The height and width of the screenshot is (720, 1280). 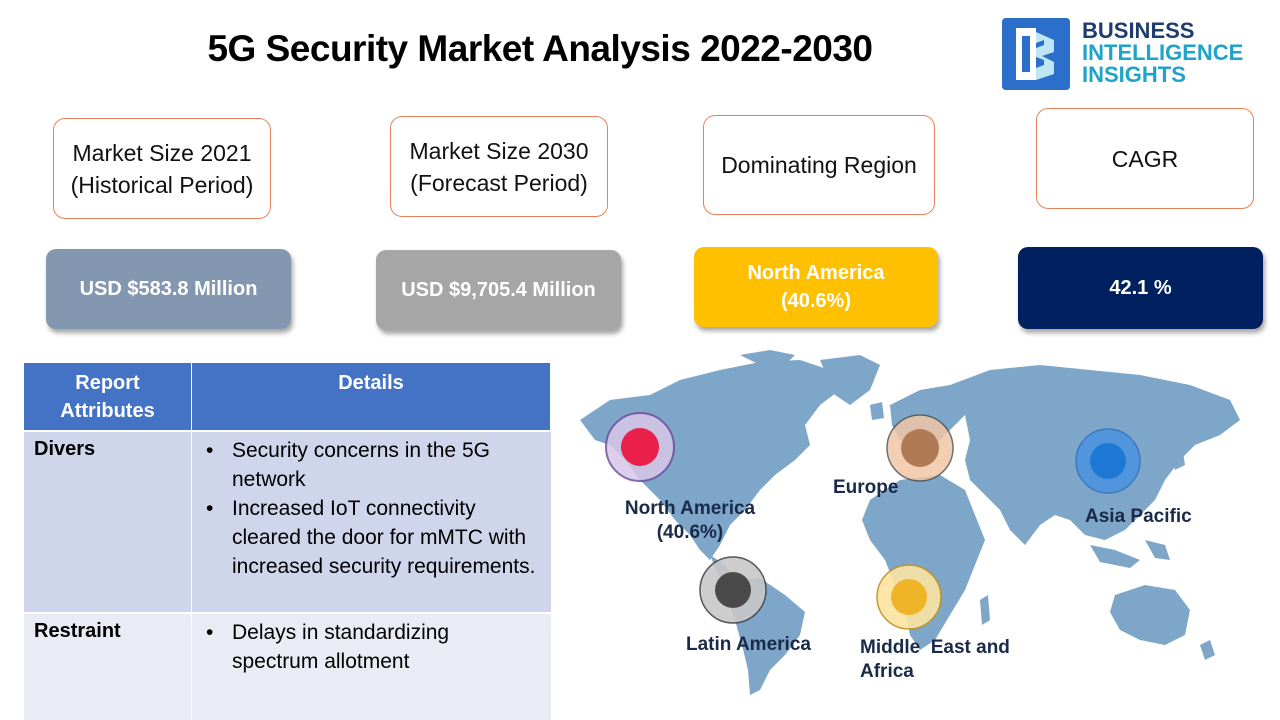 I want to click on label-cagr: CAGR, so click(x=1145, y=158).